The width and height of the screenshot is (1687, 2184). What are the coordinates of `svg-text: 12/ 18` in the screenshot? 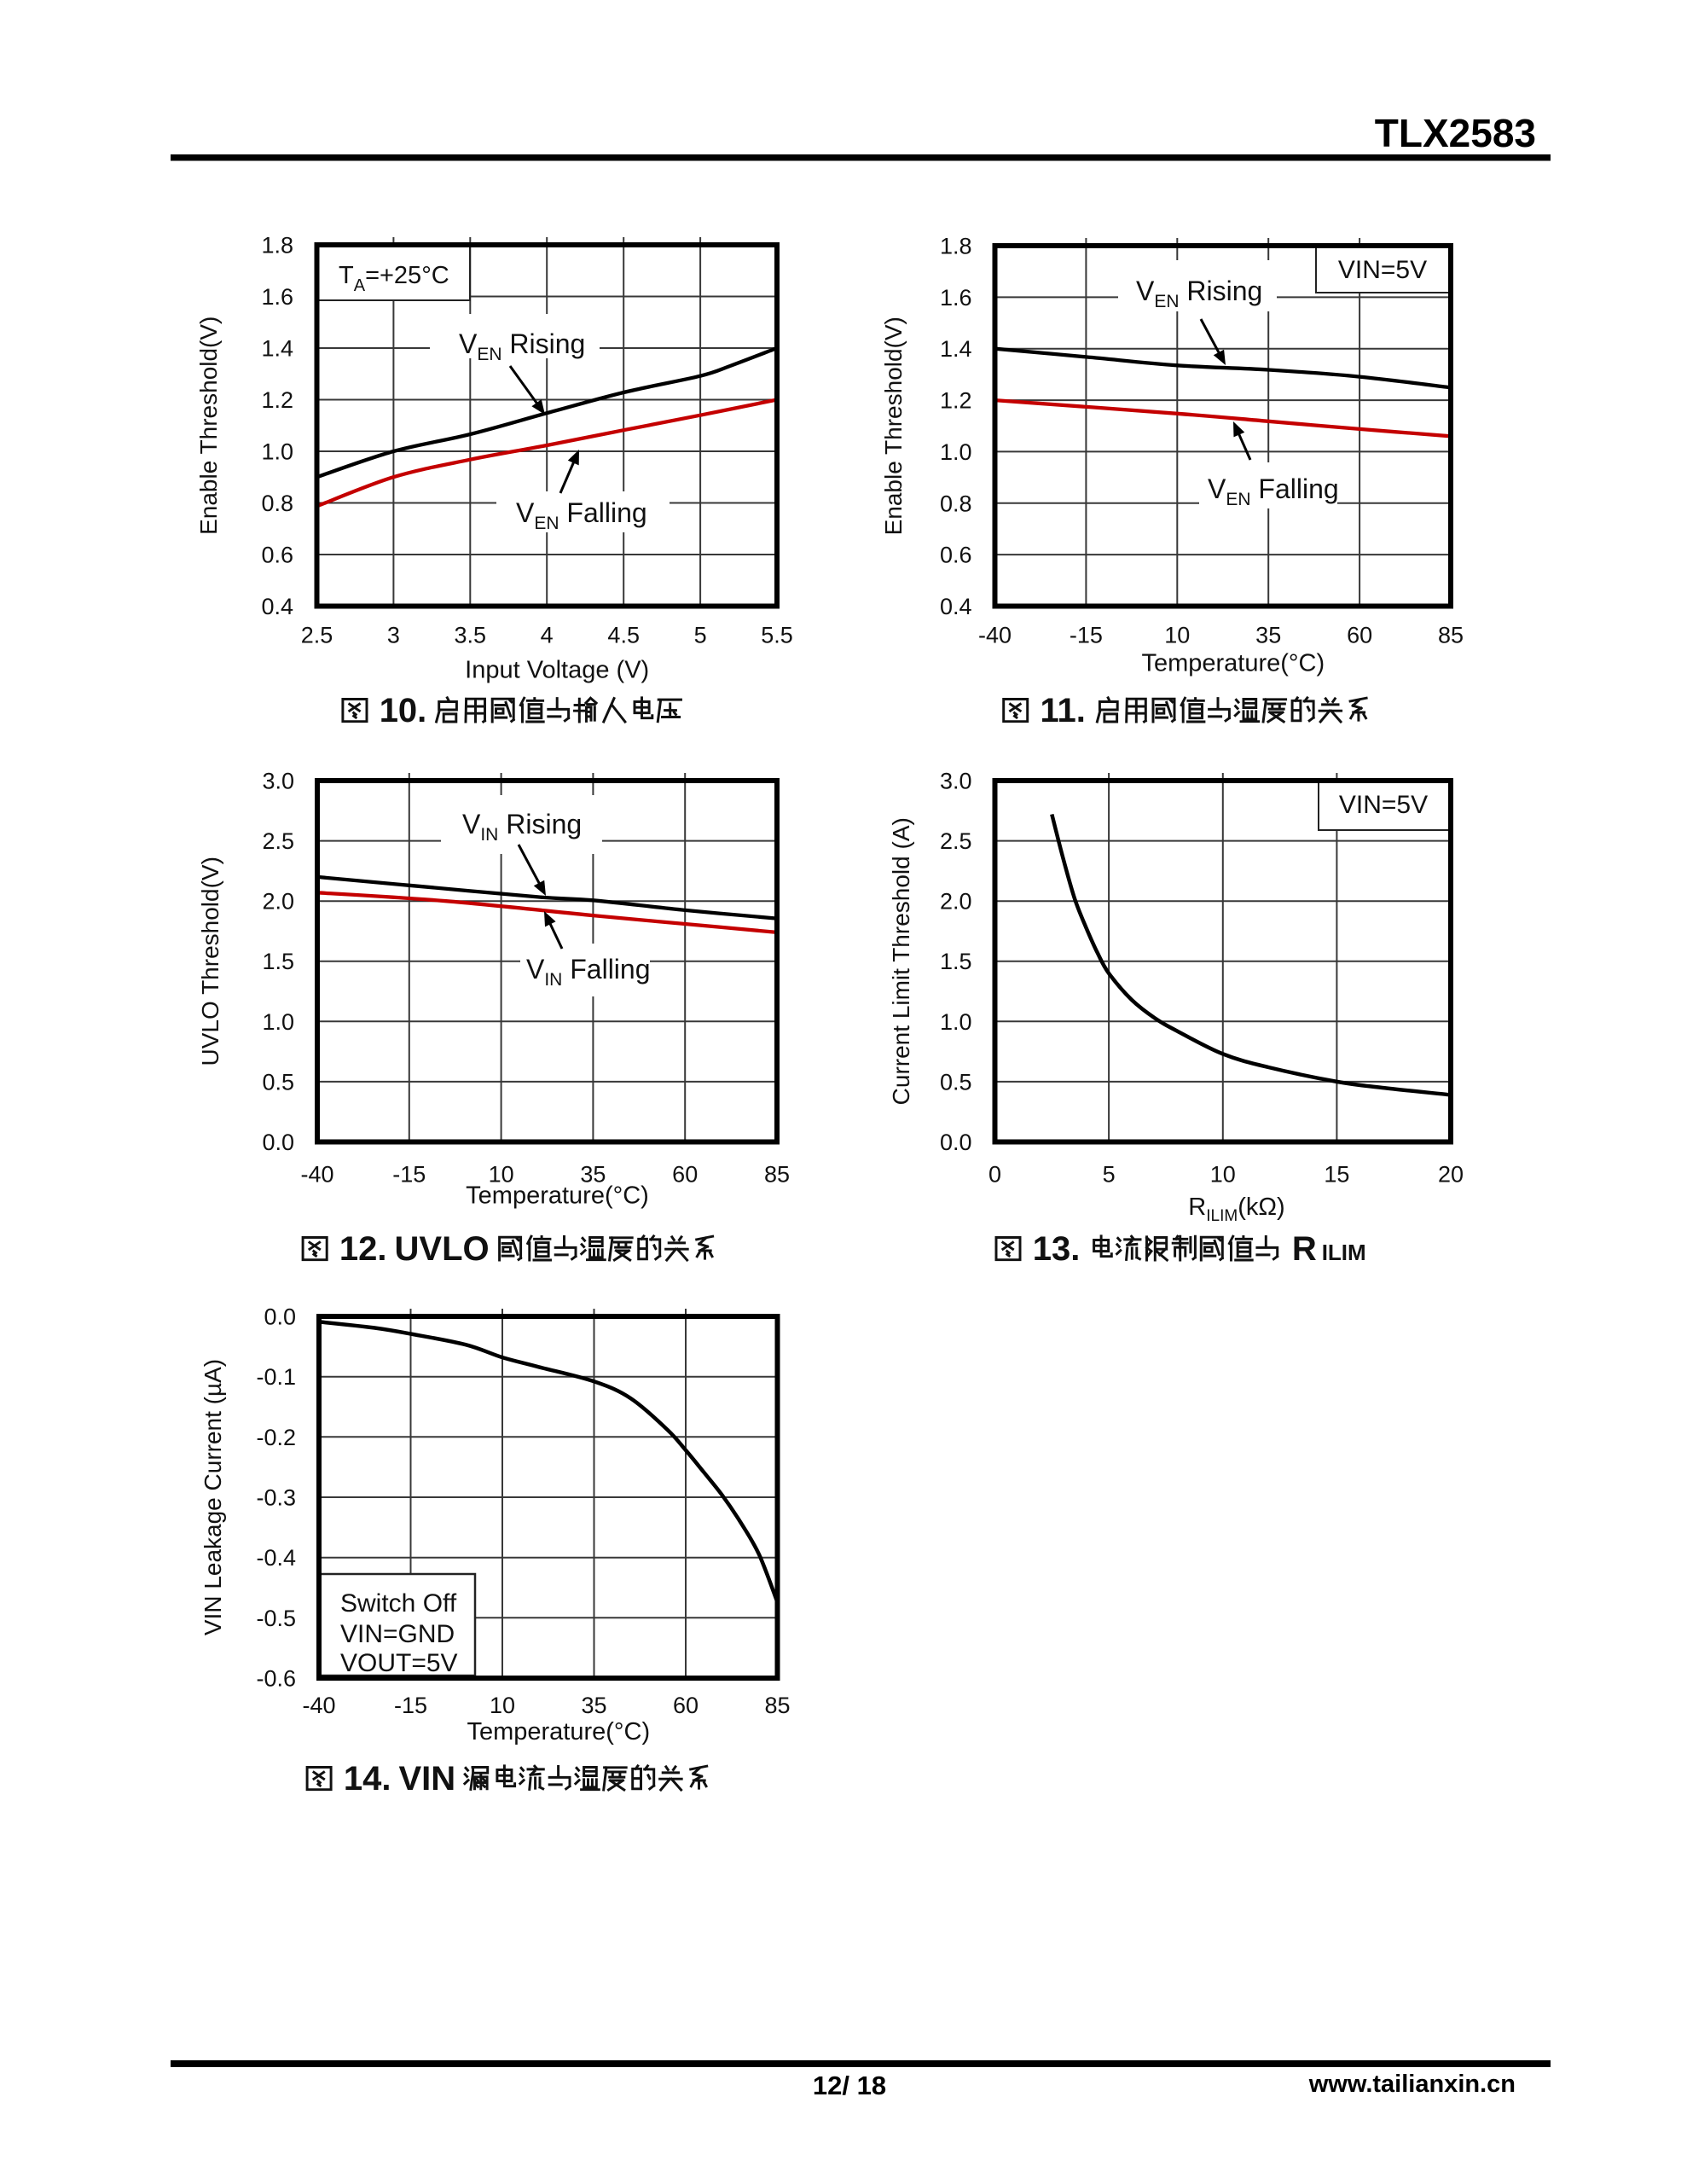 It's located at (849, 2086).